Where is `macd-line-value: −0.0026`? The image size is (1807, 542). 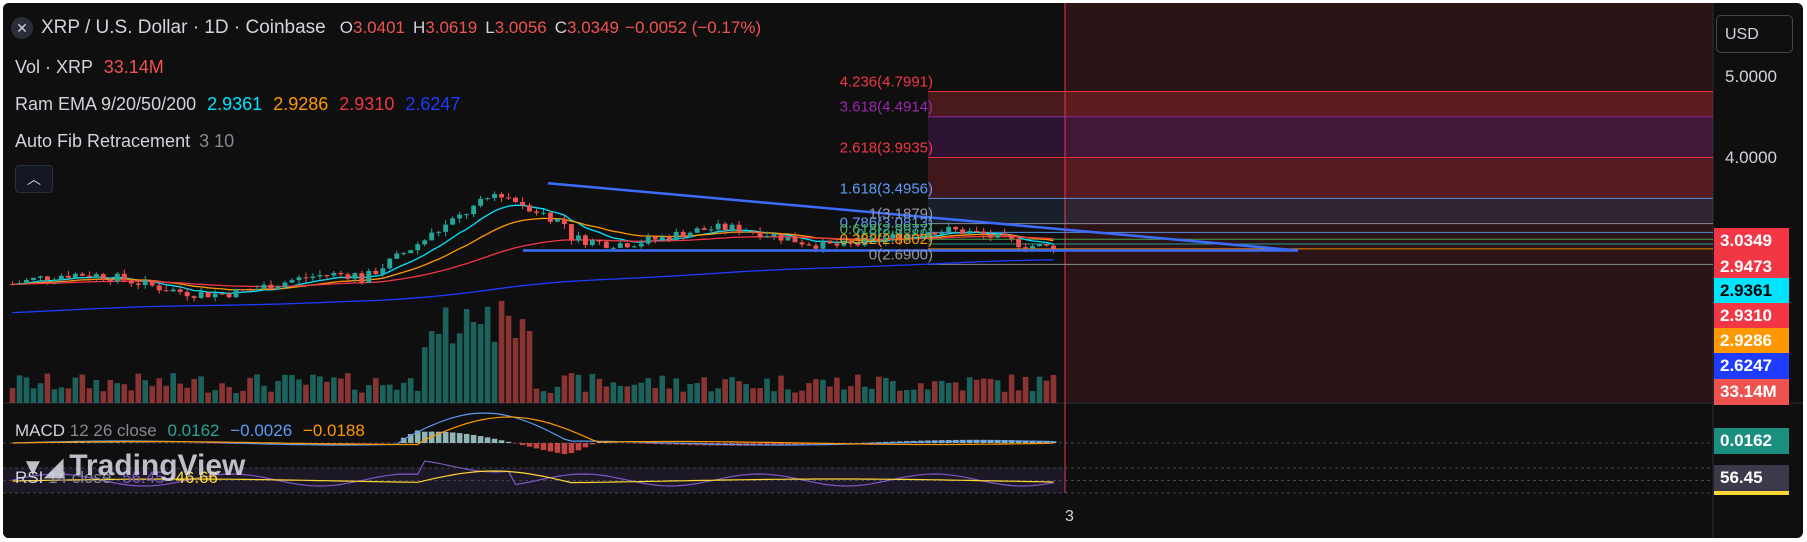 macd-line-value: −0.0026 is located at coordinates (261, 430).